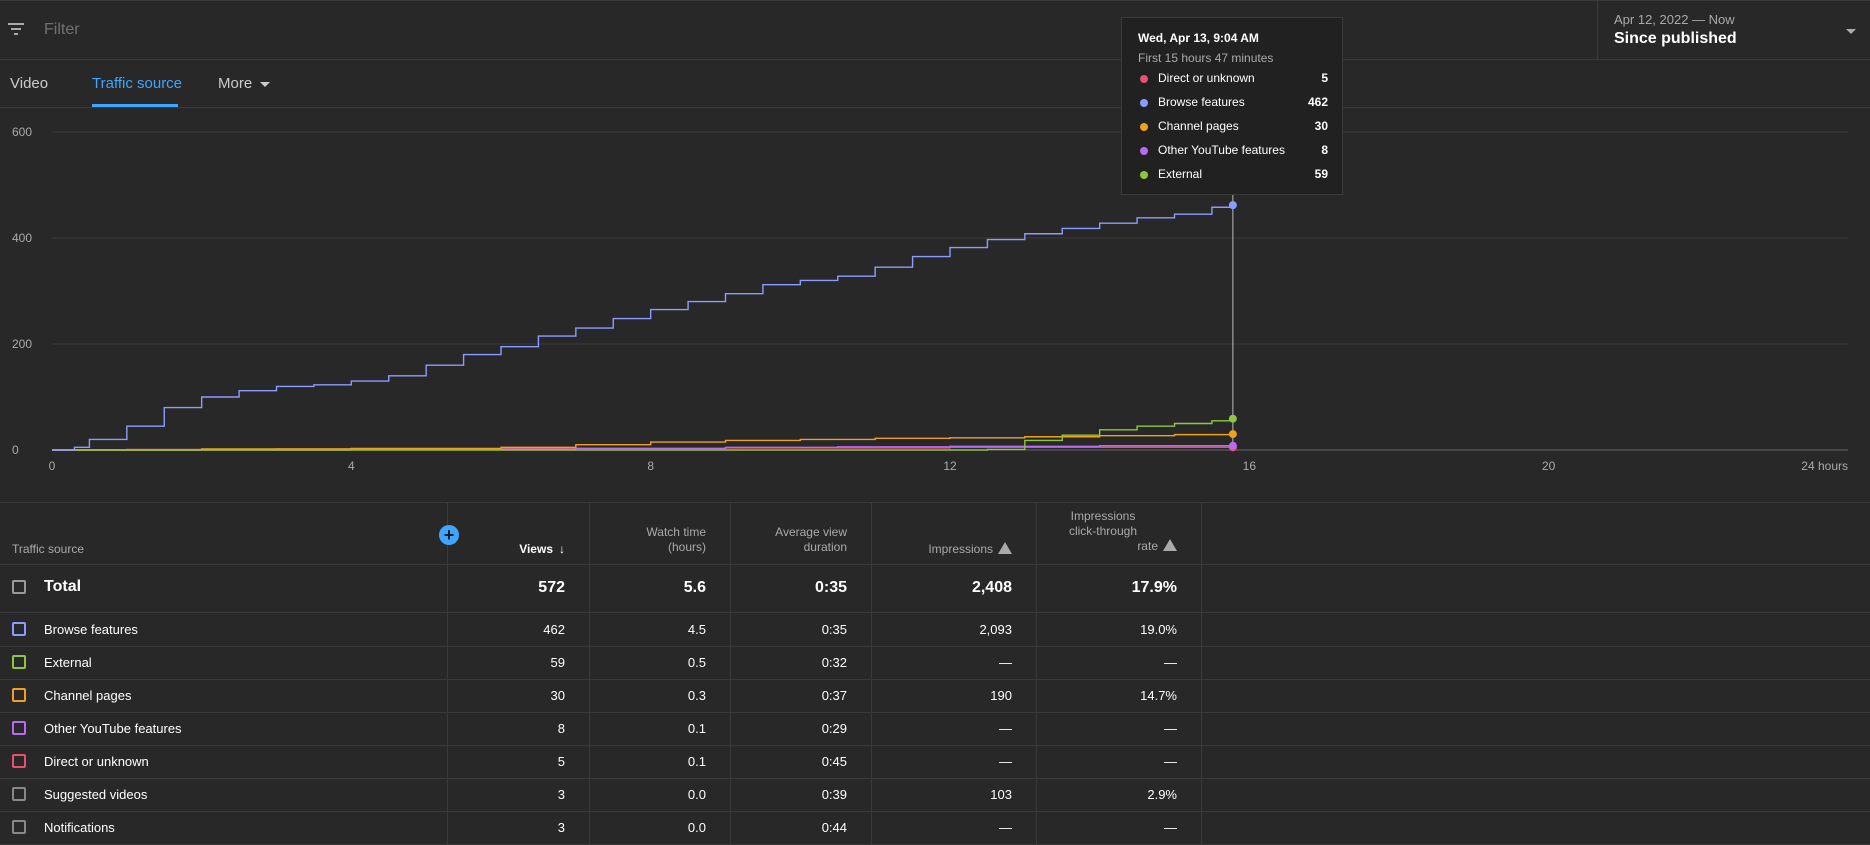 The image size is (1870, 845). I want to click on row-source-name: Direct or unknown, so click(96, 761).